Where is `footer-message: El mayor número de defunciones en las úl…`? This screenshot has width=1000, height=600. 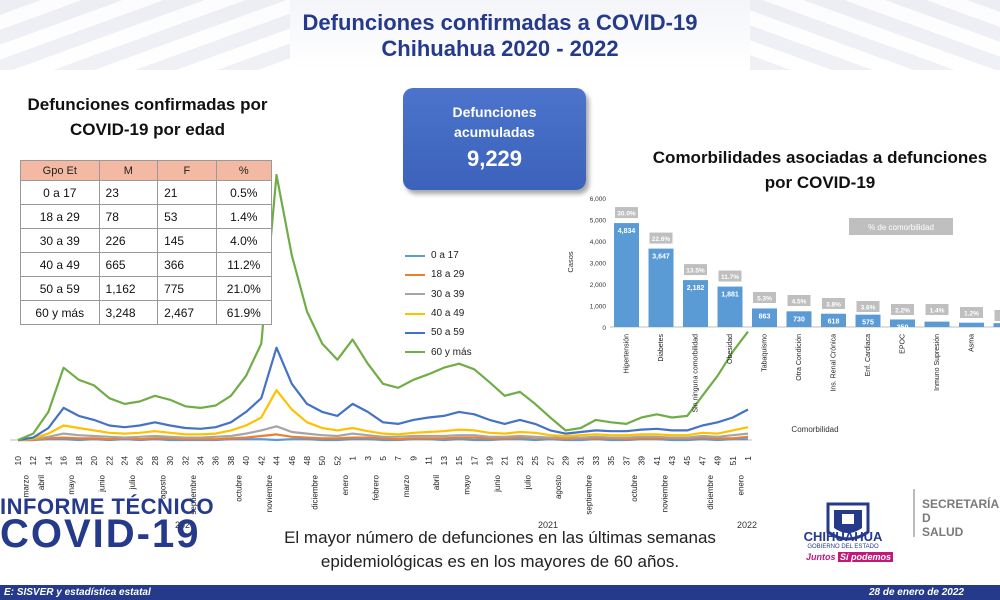 footer-message: El mayor número de defunciones en las úl… is located at coordinates (500, 549).